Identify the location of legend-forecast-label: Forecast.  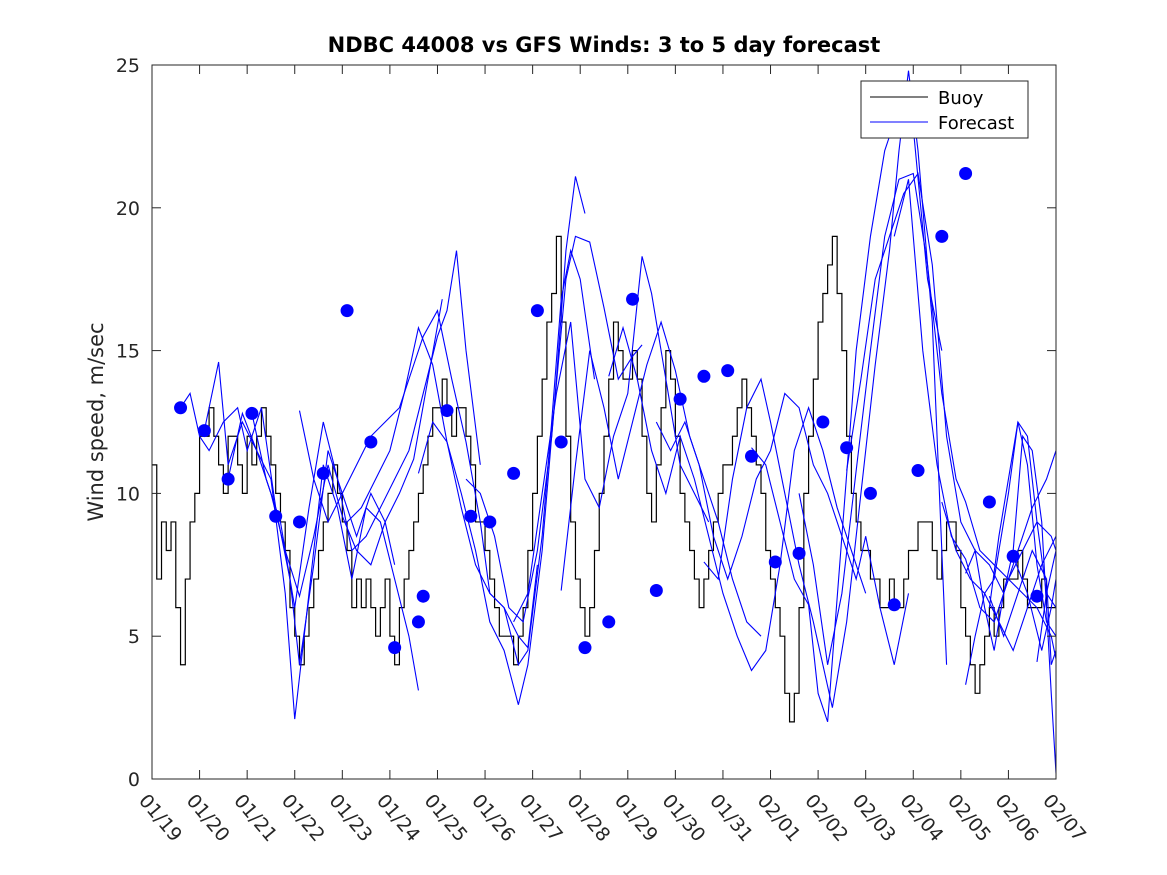
(976, 123).